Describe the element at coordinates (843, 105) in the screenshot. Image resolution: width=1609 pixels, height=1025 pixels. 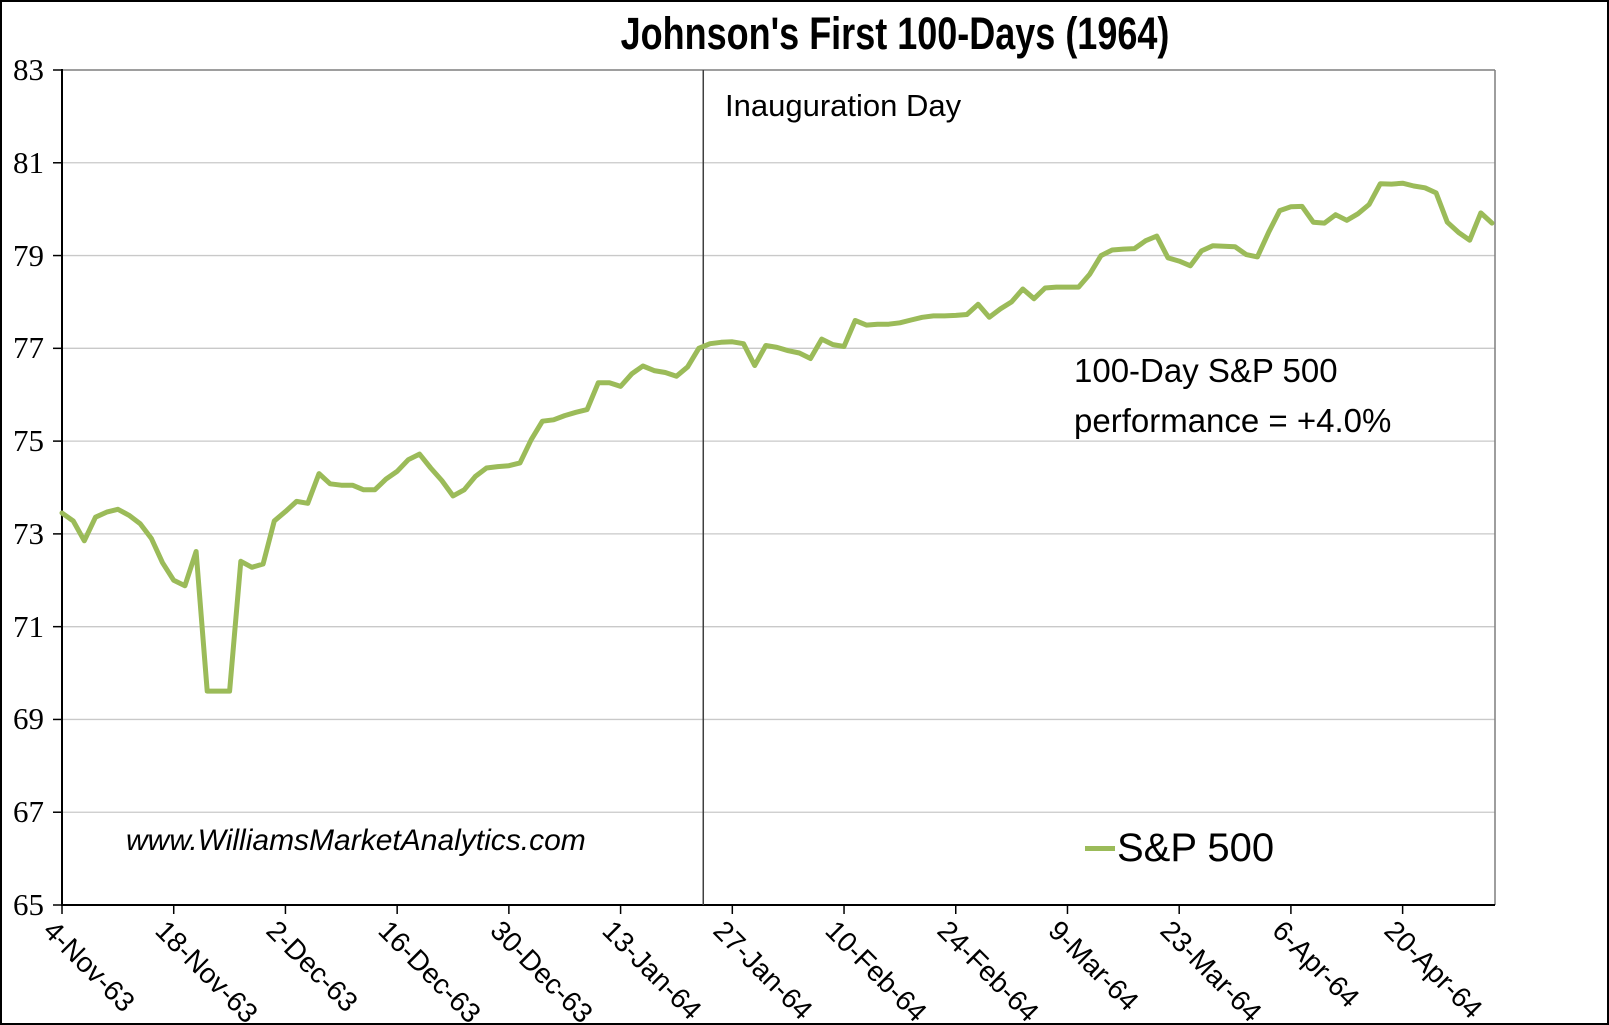
I see `inauguration-day-label: Inauguration Day` at that location.